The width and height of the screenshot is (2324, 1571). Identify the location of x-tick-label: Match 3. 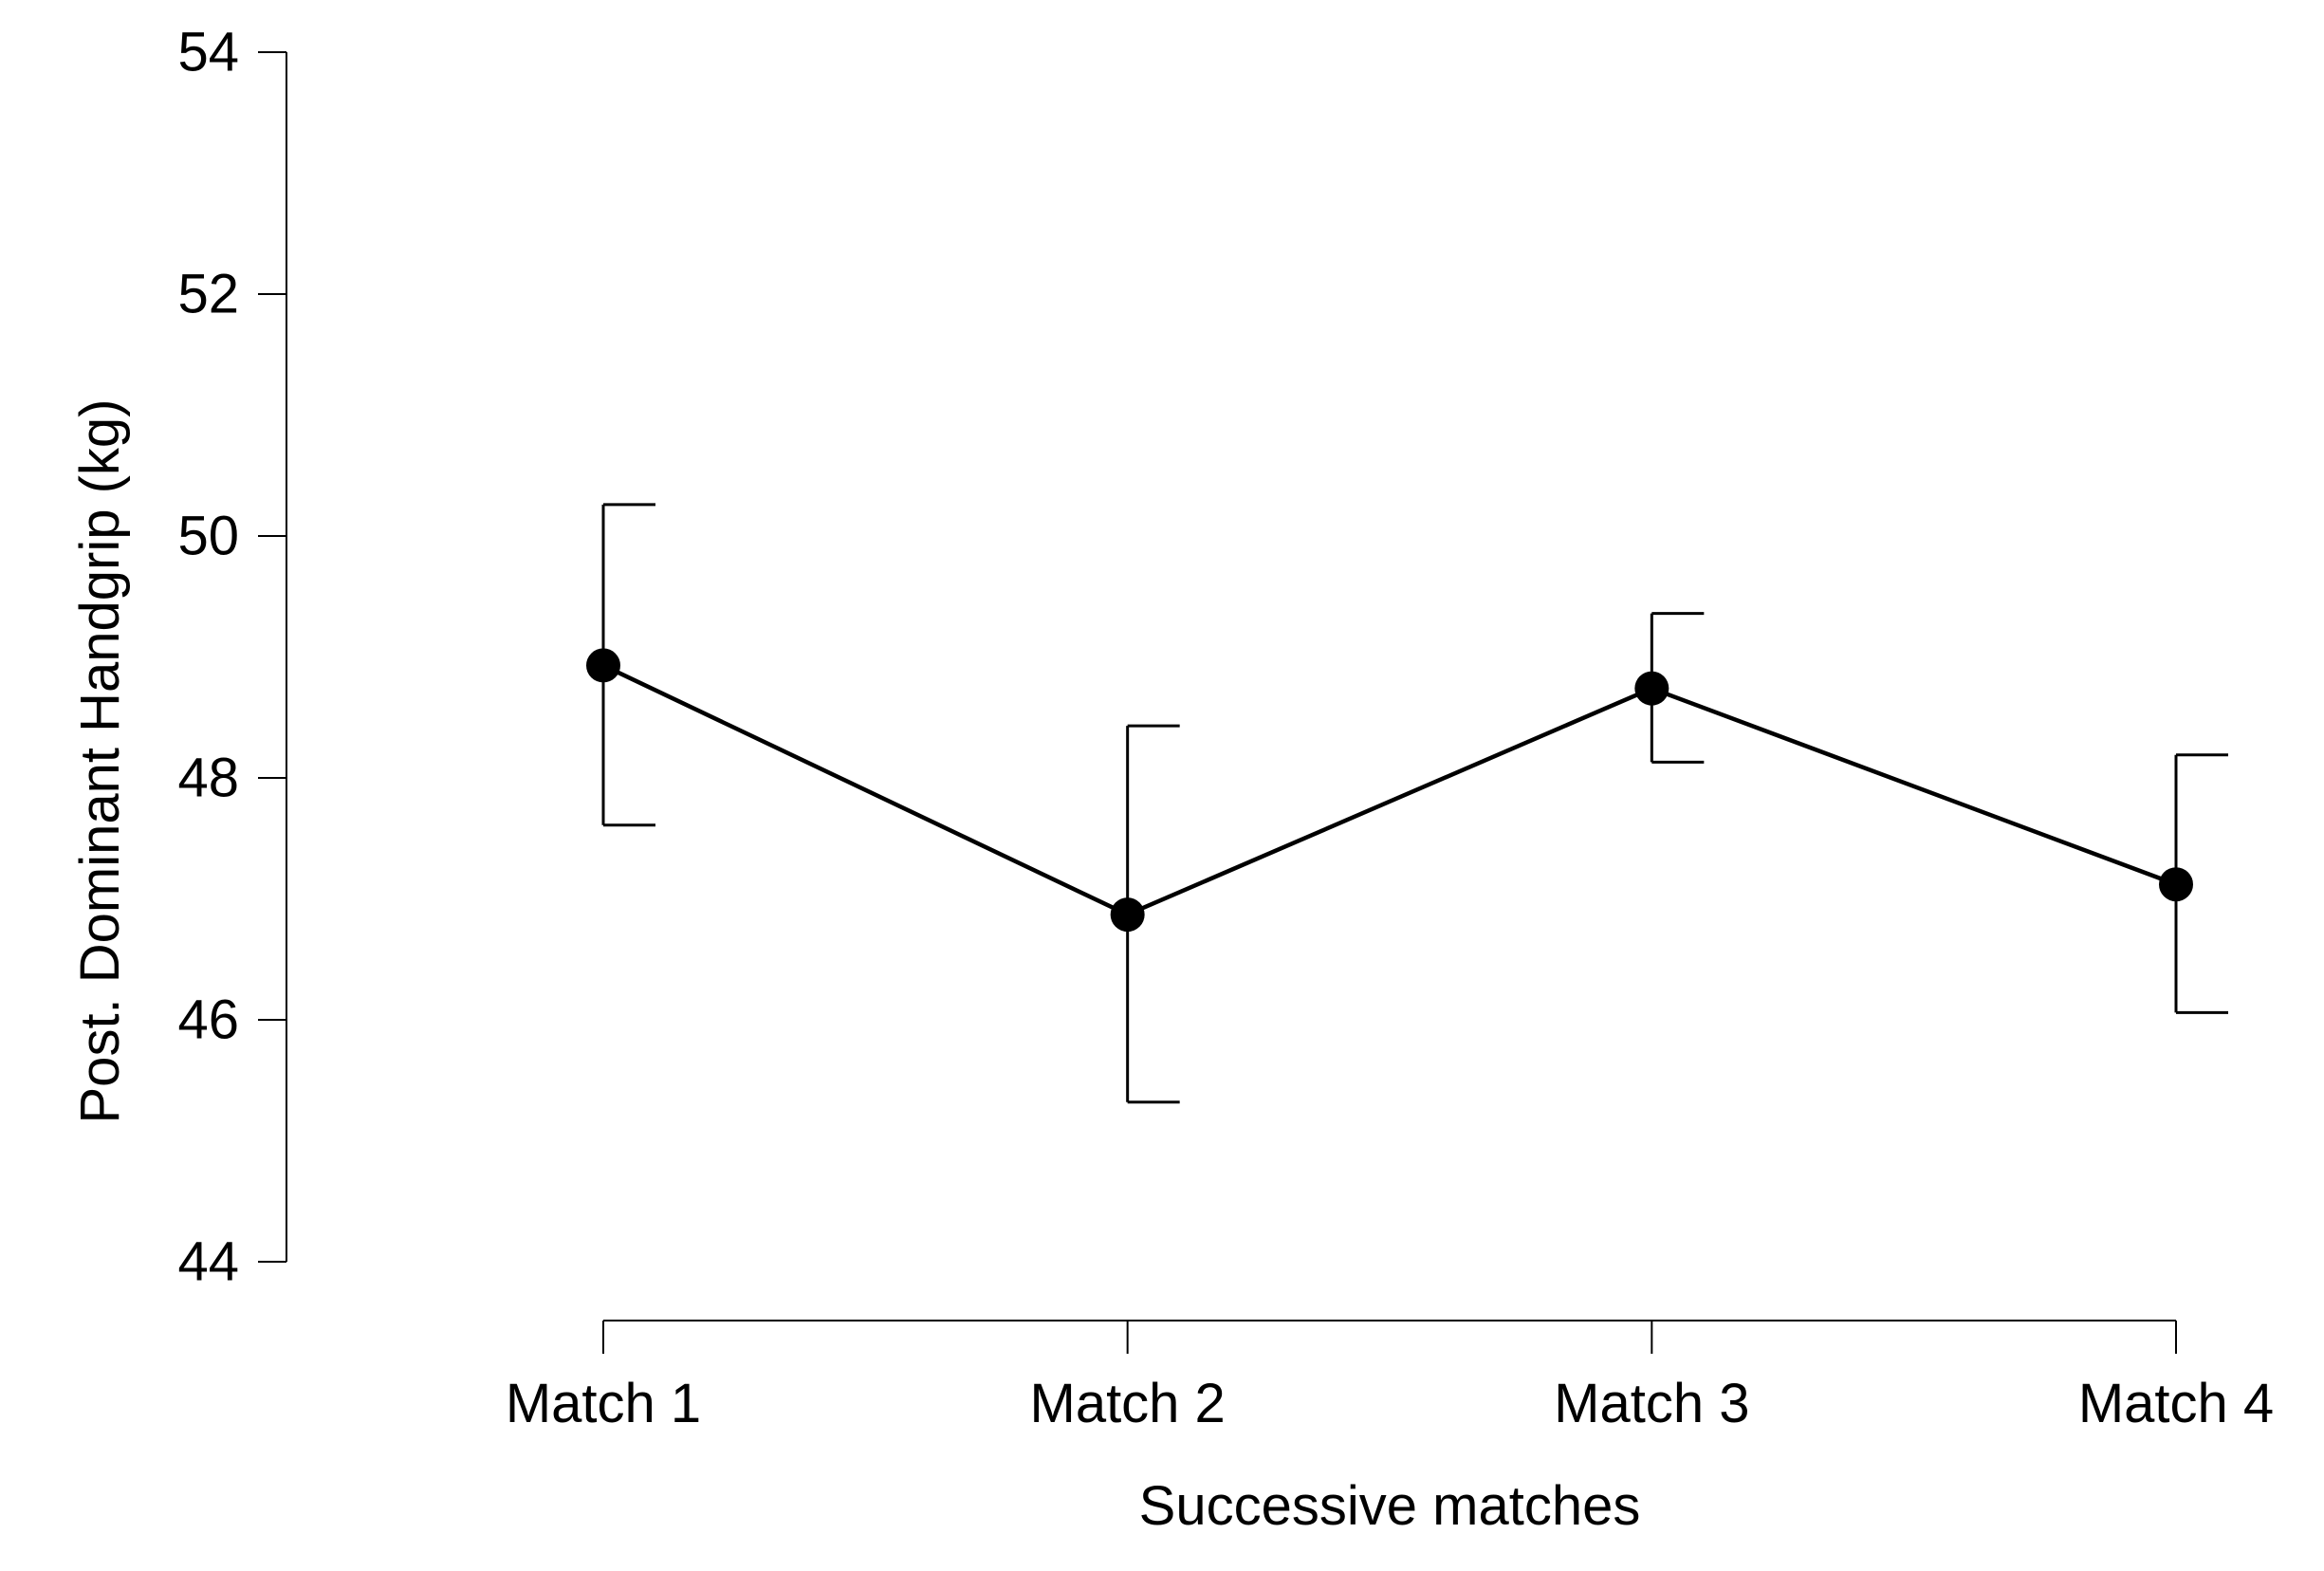
(1651, 1404).